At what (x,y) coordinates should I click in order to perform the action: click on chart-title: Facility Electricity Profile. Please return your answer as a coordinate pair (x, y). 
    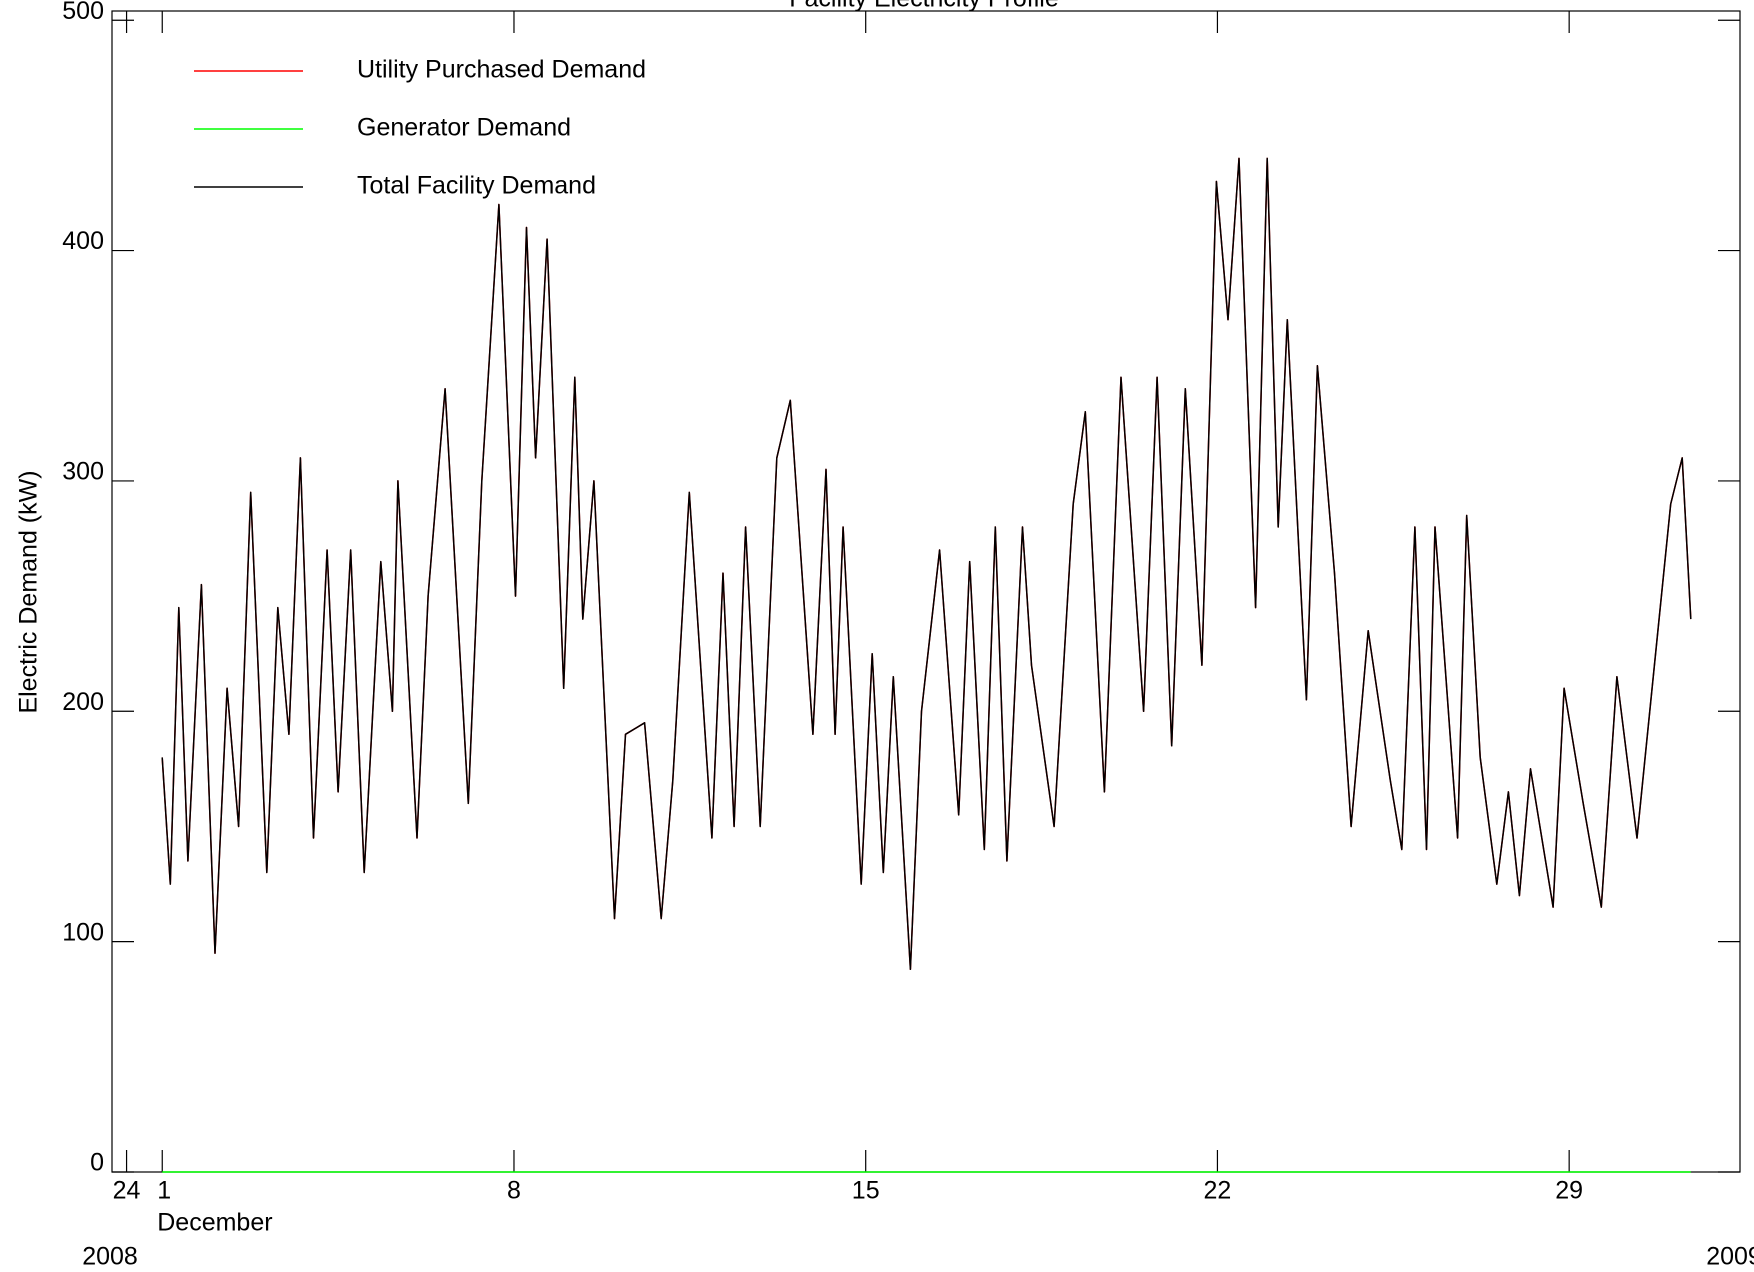
    Looking at the image, I should click on (924, 6).